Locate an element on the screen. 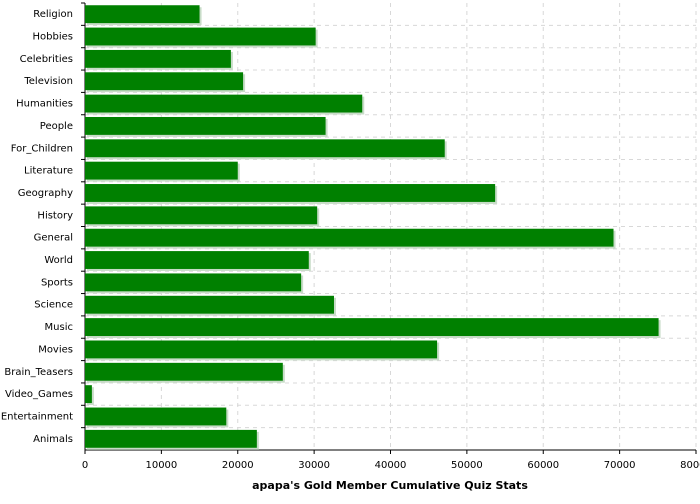  y-tick-label: Science is located at coordinates (53, 305).